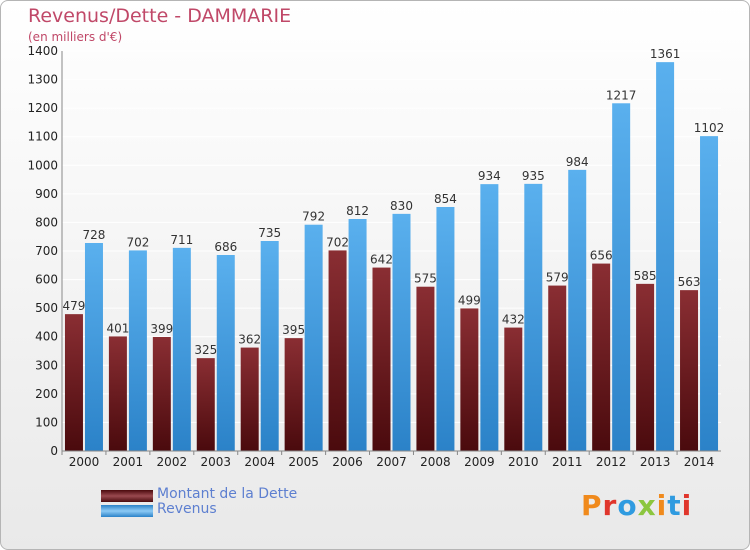  Describe the element at coordinates (187, 509) in the screenshot. I see `legend-label-revenus: Revenus` at that location.